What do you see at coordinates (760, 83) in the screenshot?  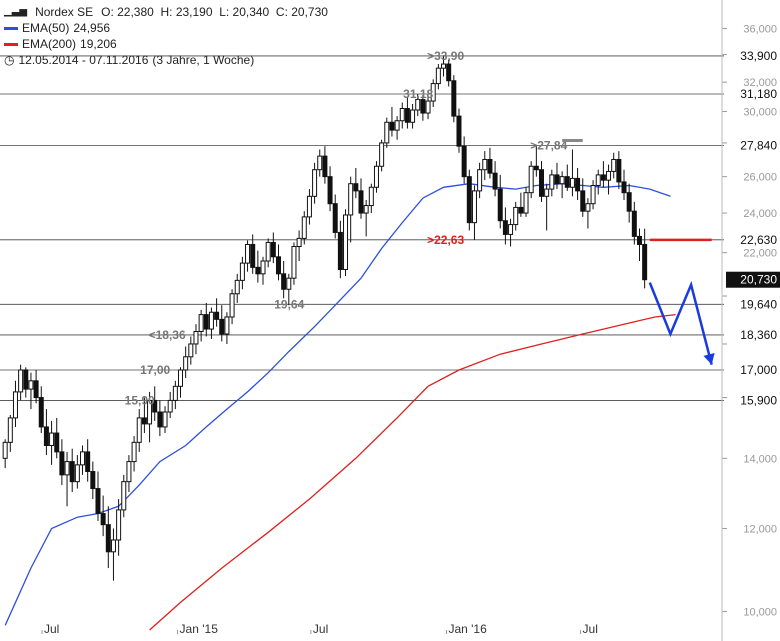 I see `y-tick-label: 32,000` at bounding box center [760, 83].